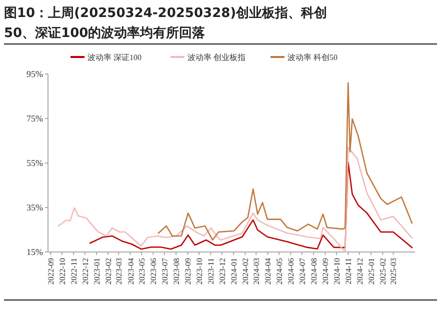 The width and height of the screenshot is (441, 329). I want to click on x-tick-label: 2023-09, so click(188, 271).